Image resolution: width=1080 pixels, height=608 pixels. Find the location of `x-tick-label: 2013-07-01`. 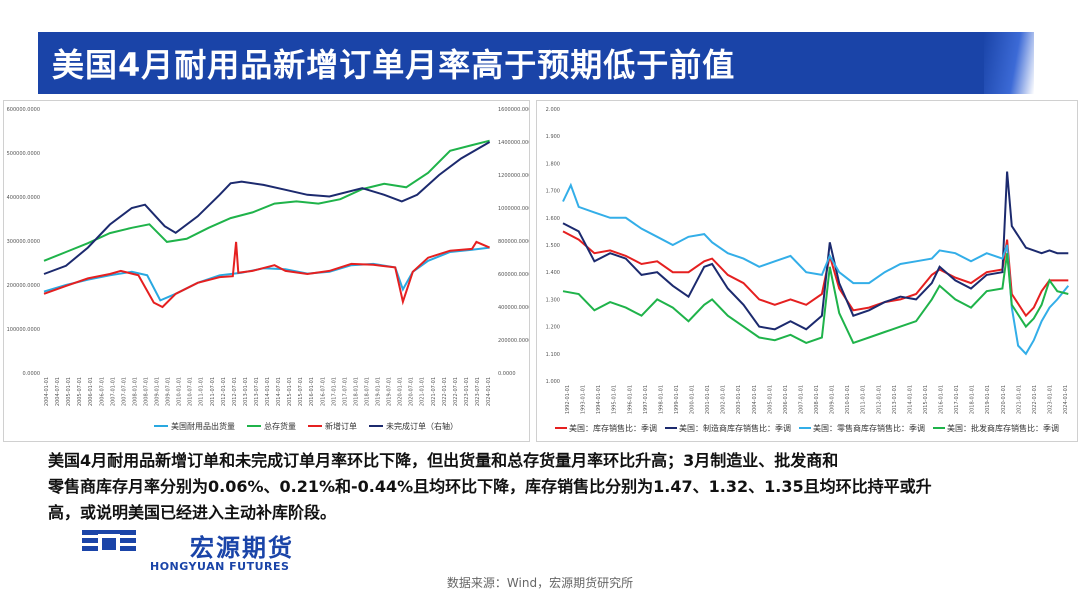

x-tick-label: 2013-07-01 is located at coordinates (257, 391).